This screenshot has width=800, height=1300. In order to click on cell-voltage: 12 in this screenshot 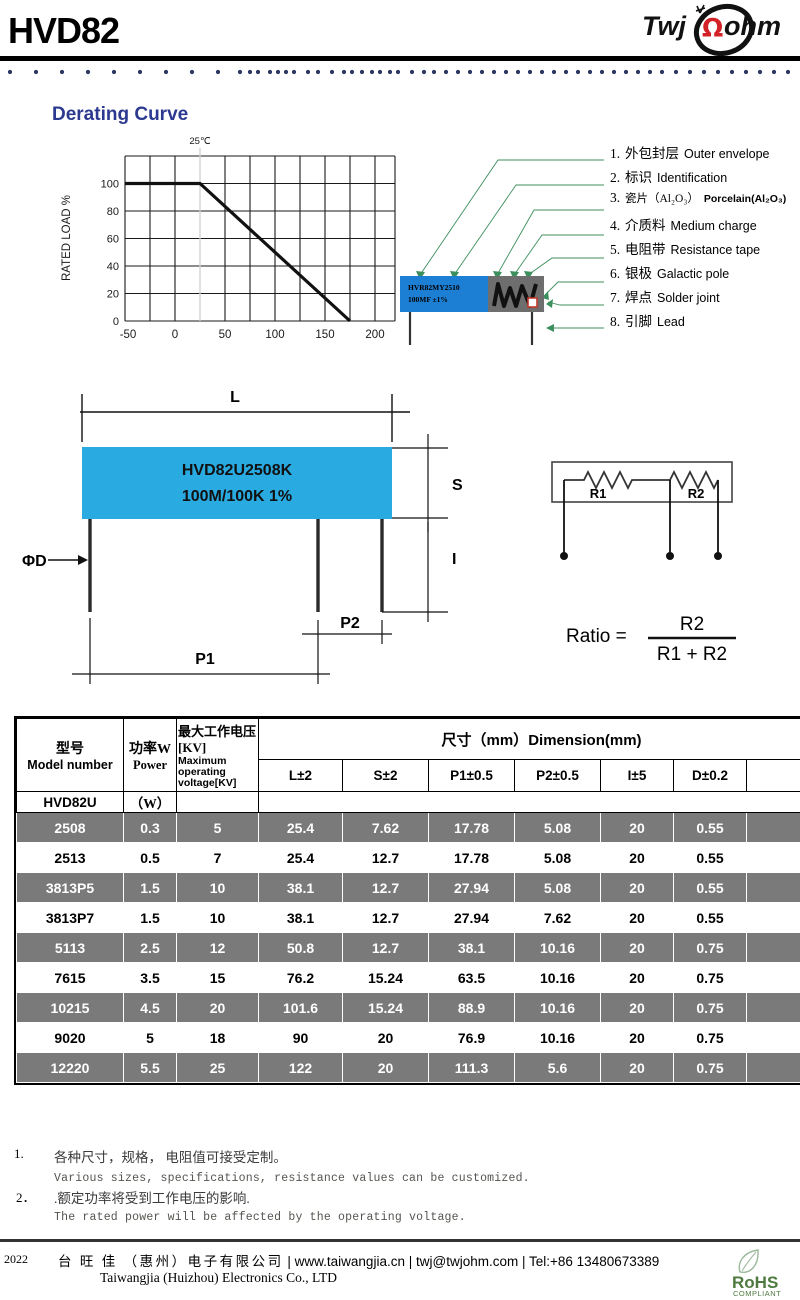, I will do `click(217, 948)`.